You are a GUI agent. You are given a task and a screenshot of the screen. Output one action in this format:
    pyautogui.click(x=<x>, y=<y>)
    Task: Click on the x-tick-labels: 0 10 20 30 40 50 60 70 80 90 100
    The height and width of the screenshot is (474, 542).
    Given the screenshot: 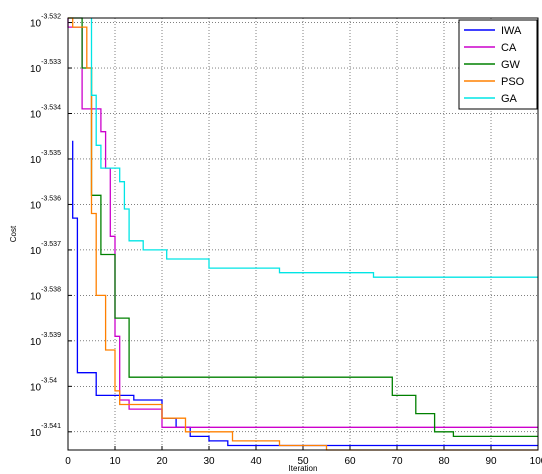 What is the action you would take?
    pyautogui.click(x=303, y=461)
    